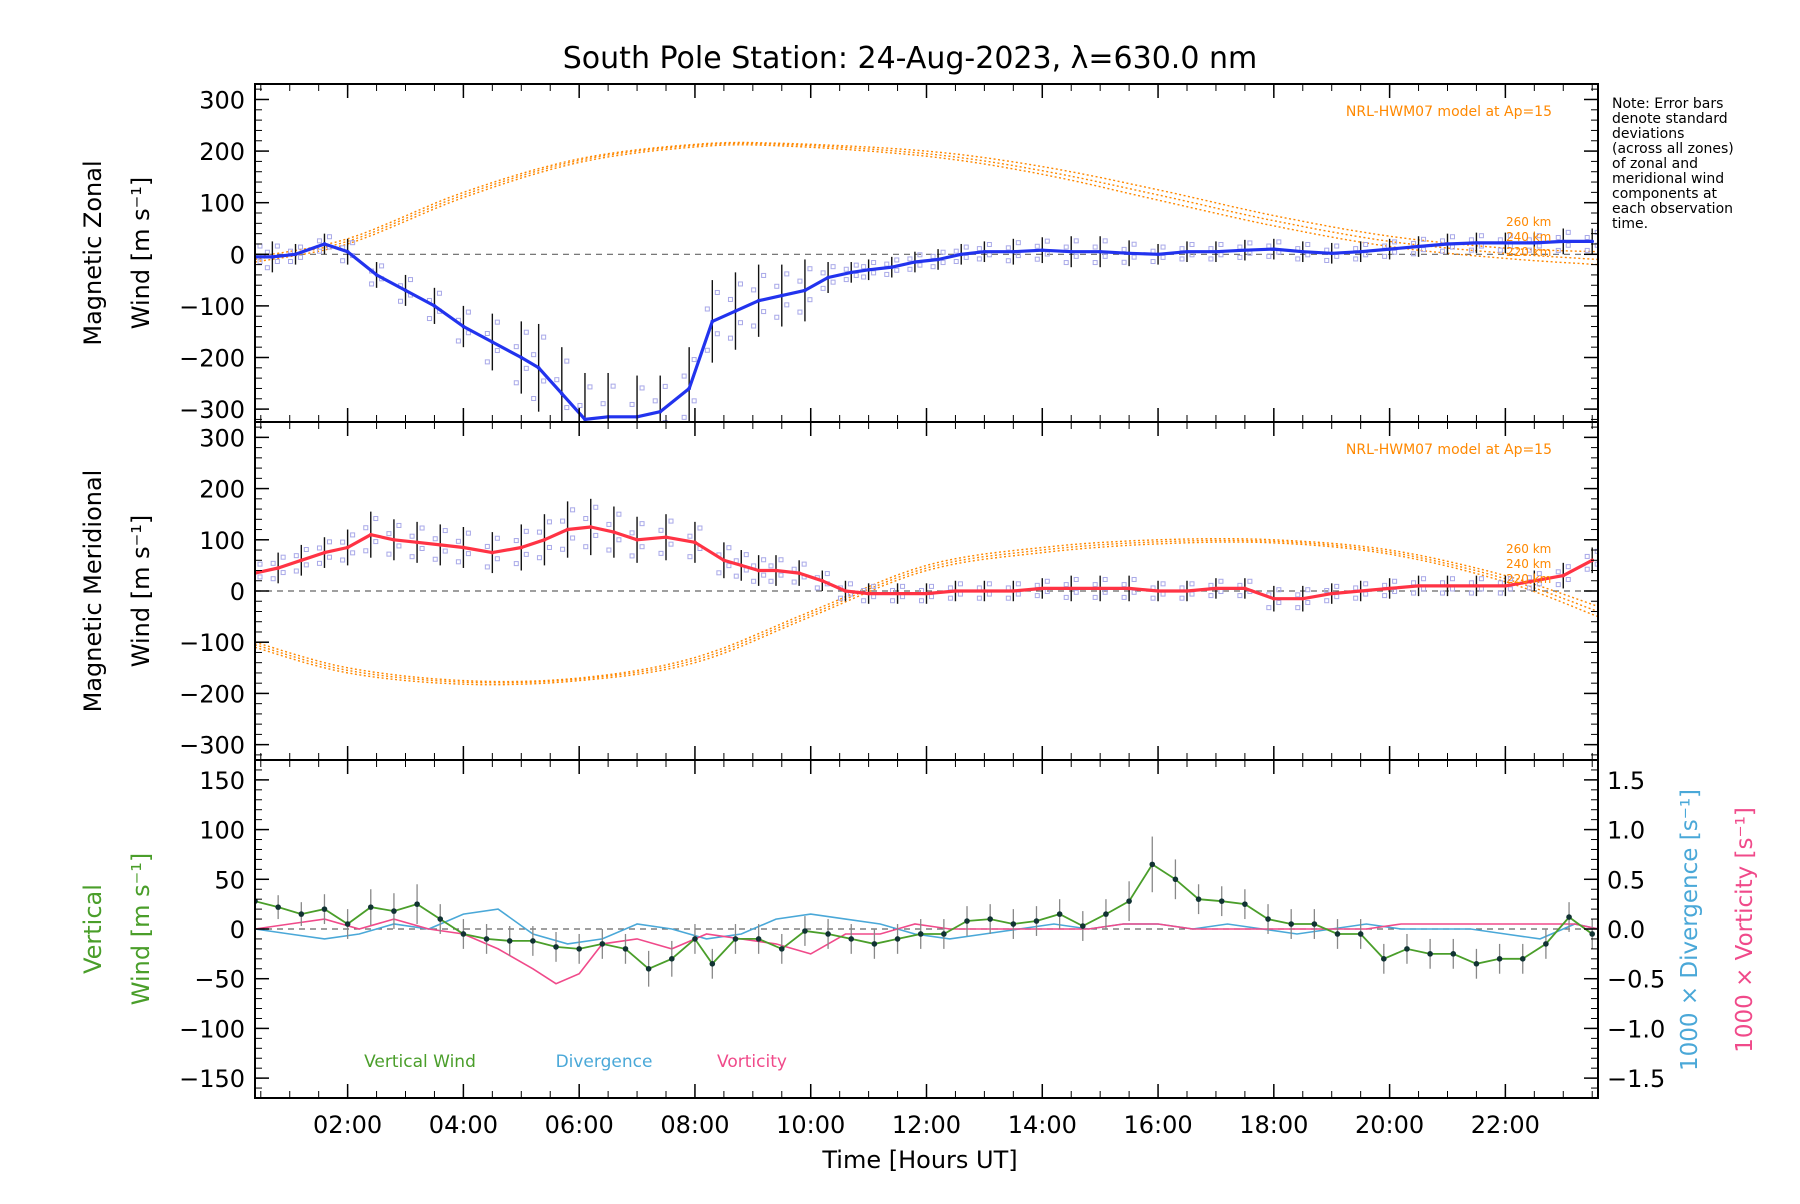  What do you see at coordinates (212, 1029) in the screenshot?
I see `vertical-y-tick-label: −100` at bounding box center [212, 1029].